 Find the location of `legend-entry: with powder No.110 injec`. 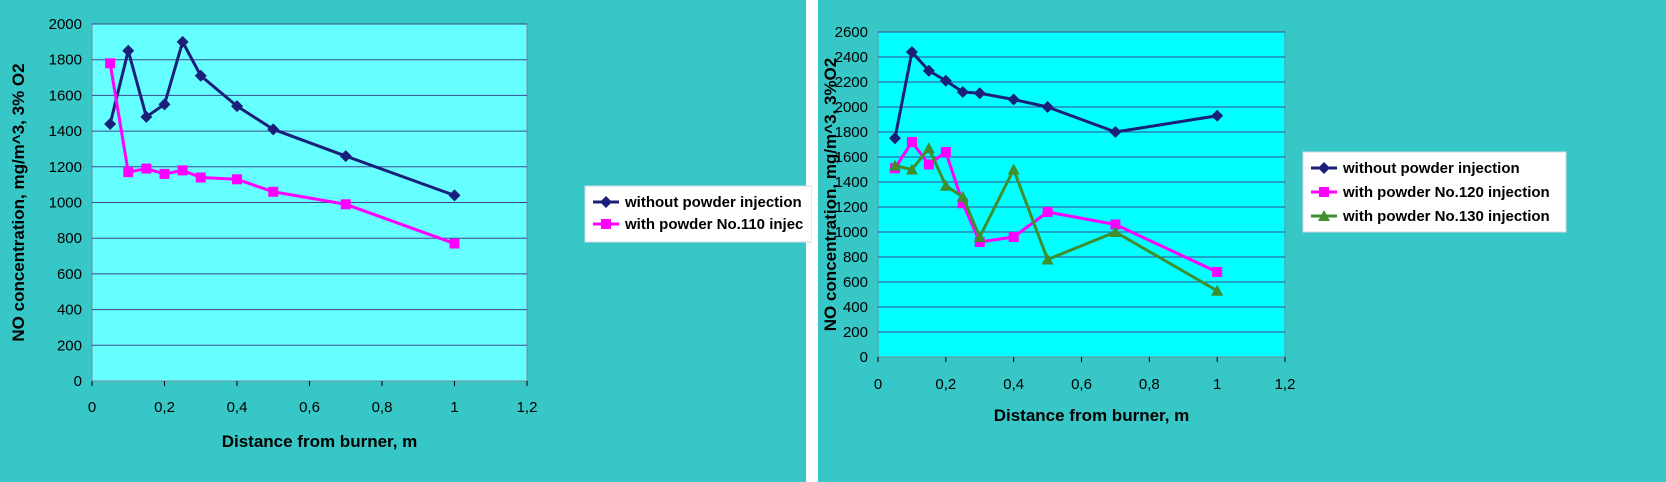

legend-entry: with powder No.110 injec is located at coordinates (713, 224).